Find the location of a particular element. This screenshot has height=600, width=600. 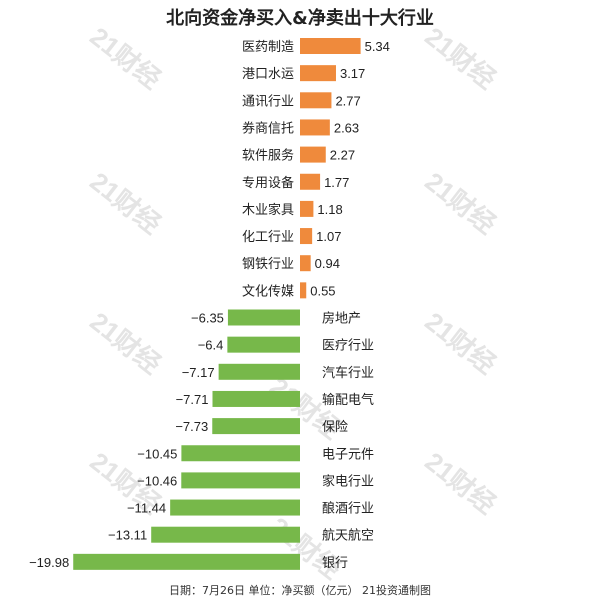

chart-title: 北向资金净买入&净卖出十大行业 is located at coordinates (300, 18).